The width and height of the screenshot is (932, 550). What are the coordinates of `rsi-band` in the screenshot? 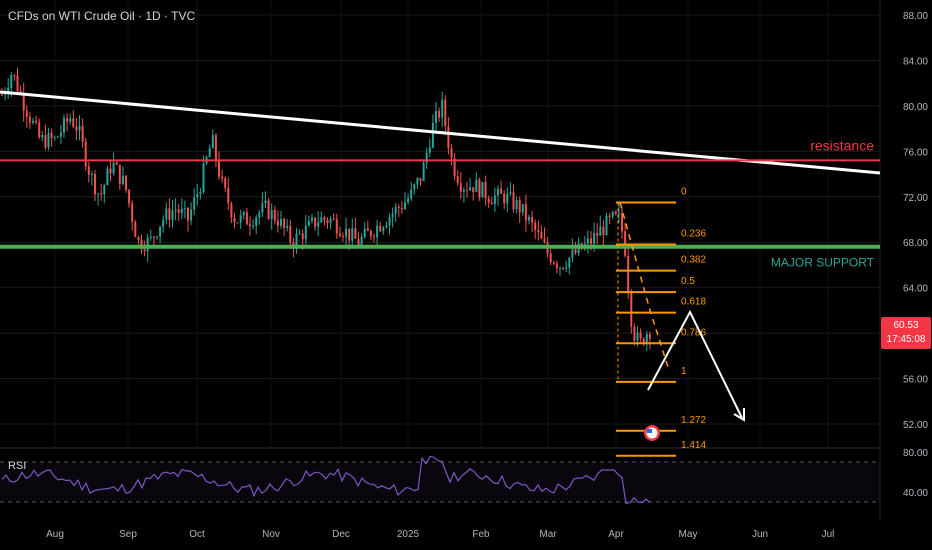 It's located at (440, 482).